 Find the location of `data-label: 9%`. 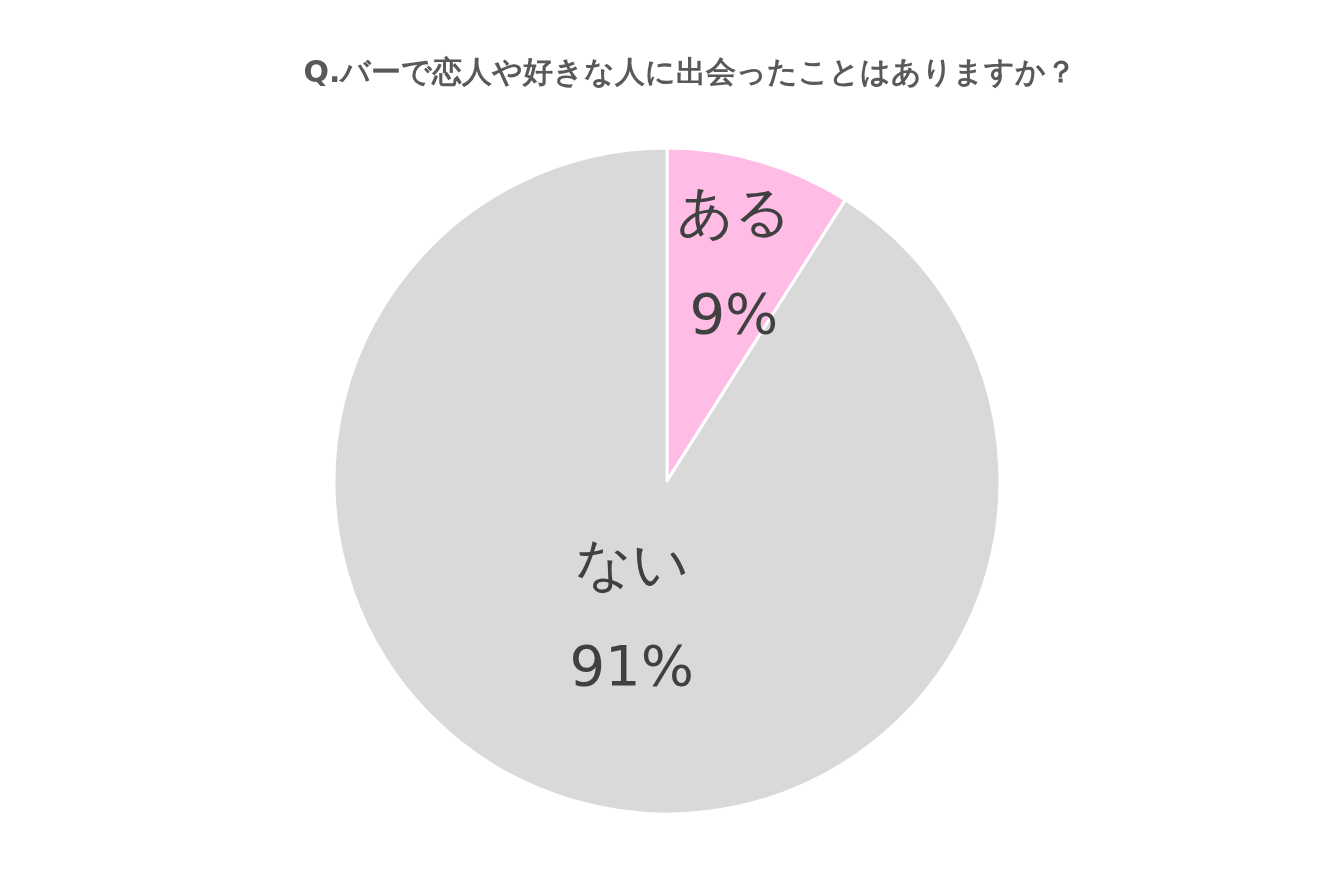

data-label: 9% is located at coordinates (734, 313).